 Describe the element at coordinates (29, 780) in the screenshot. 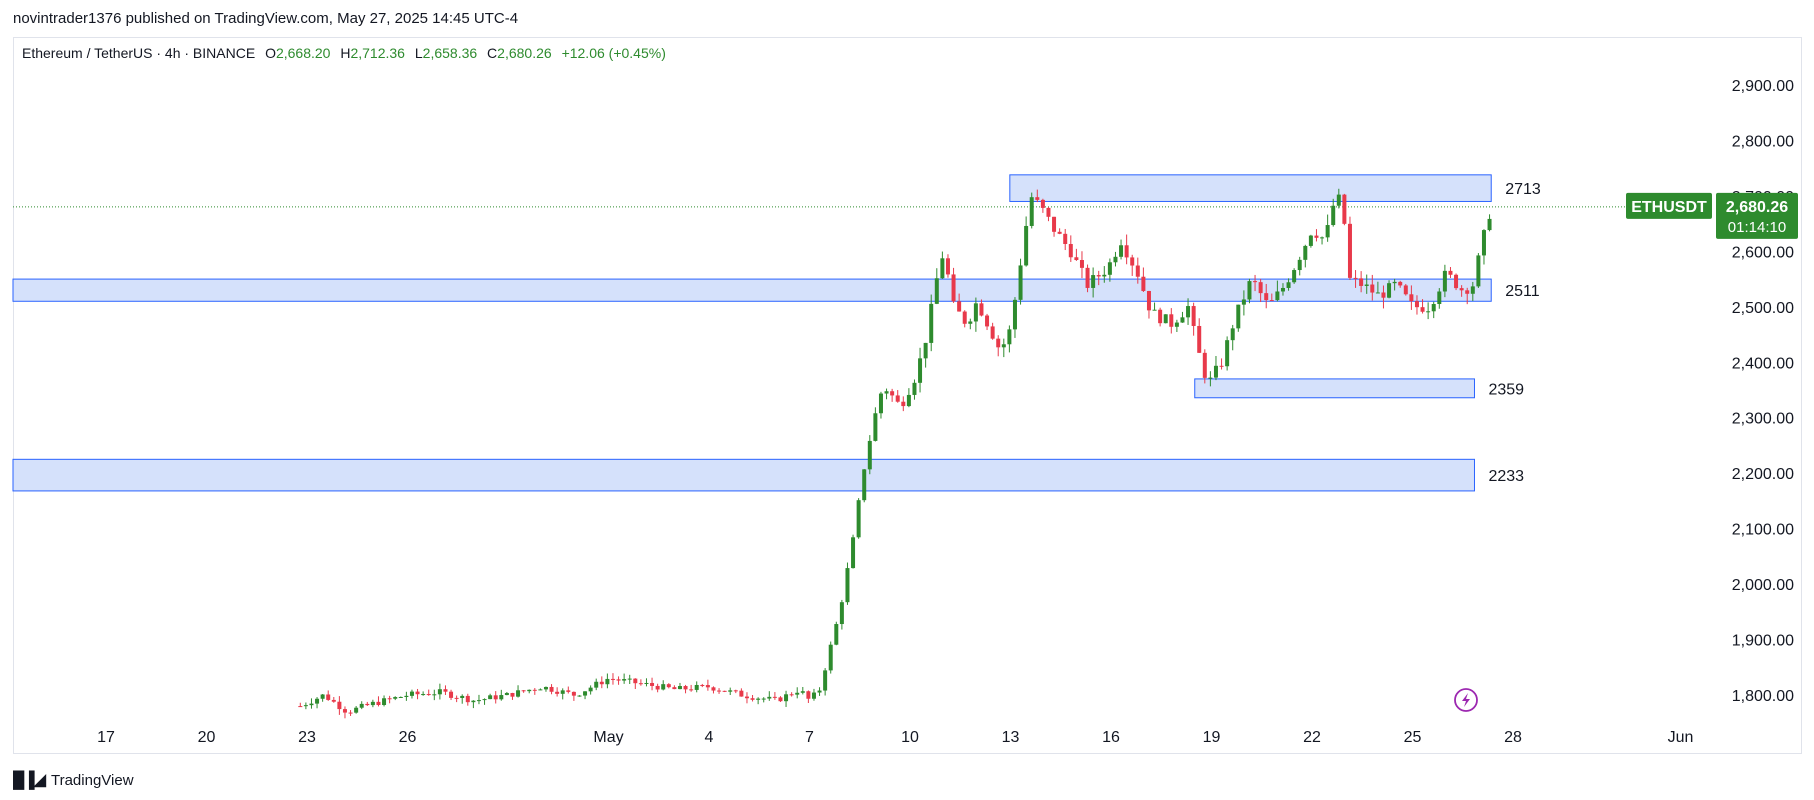

I see `tradingview-logo-icon: █▐◢` at that location.